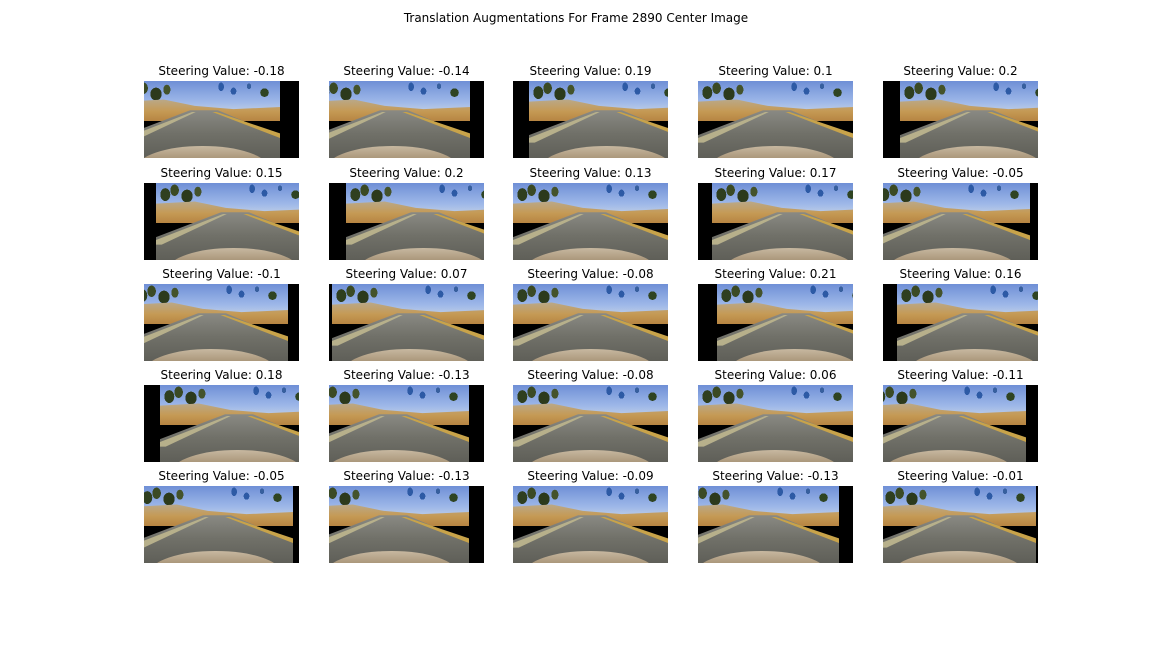  I want to click on subplot-title: Steering Value: 0.21, so click(775, 274).